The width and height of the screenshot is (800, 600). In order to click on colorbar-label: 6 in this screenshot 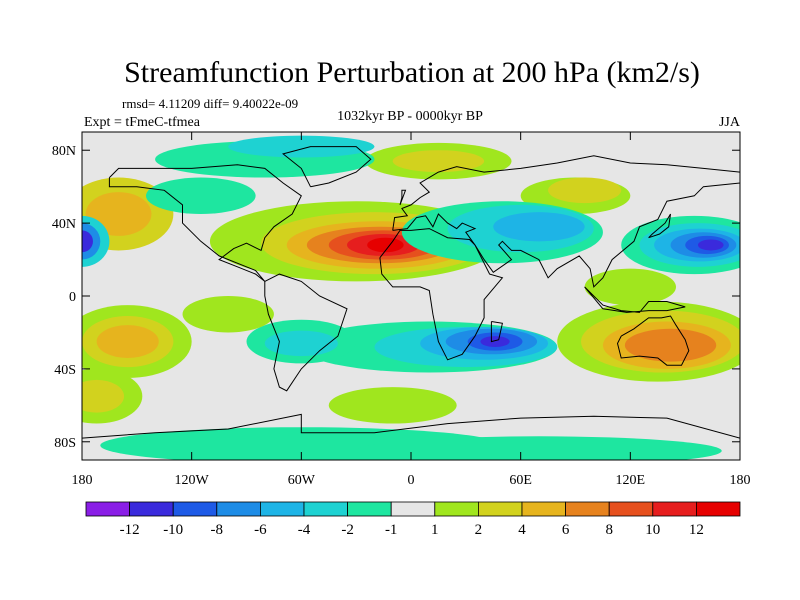, I will do `click(566, 530)`.